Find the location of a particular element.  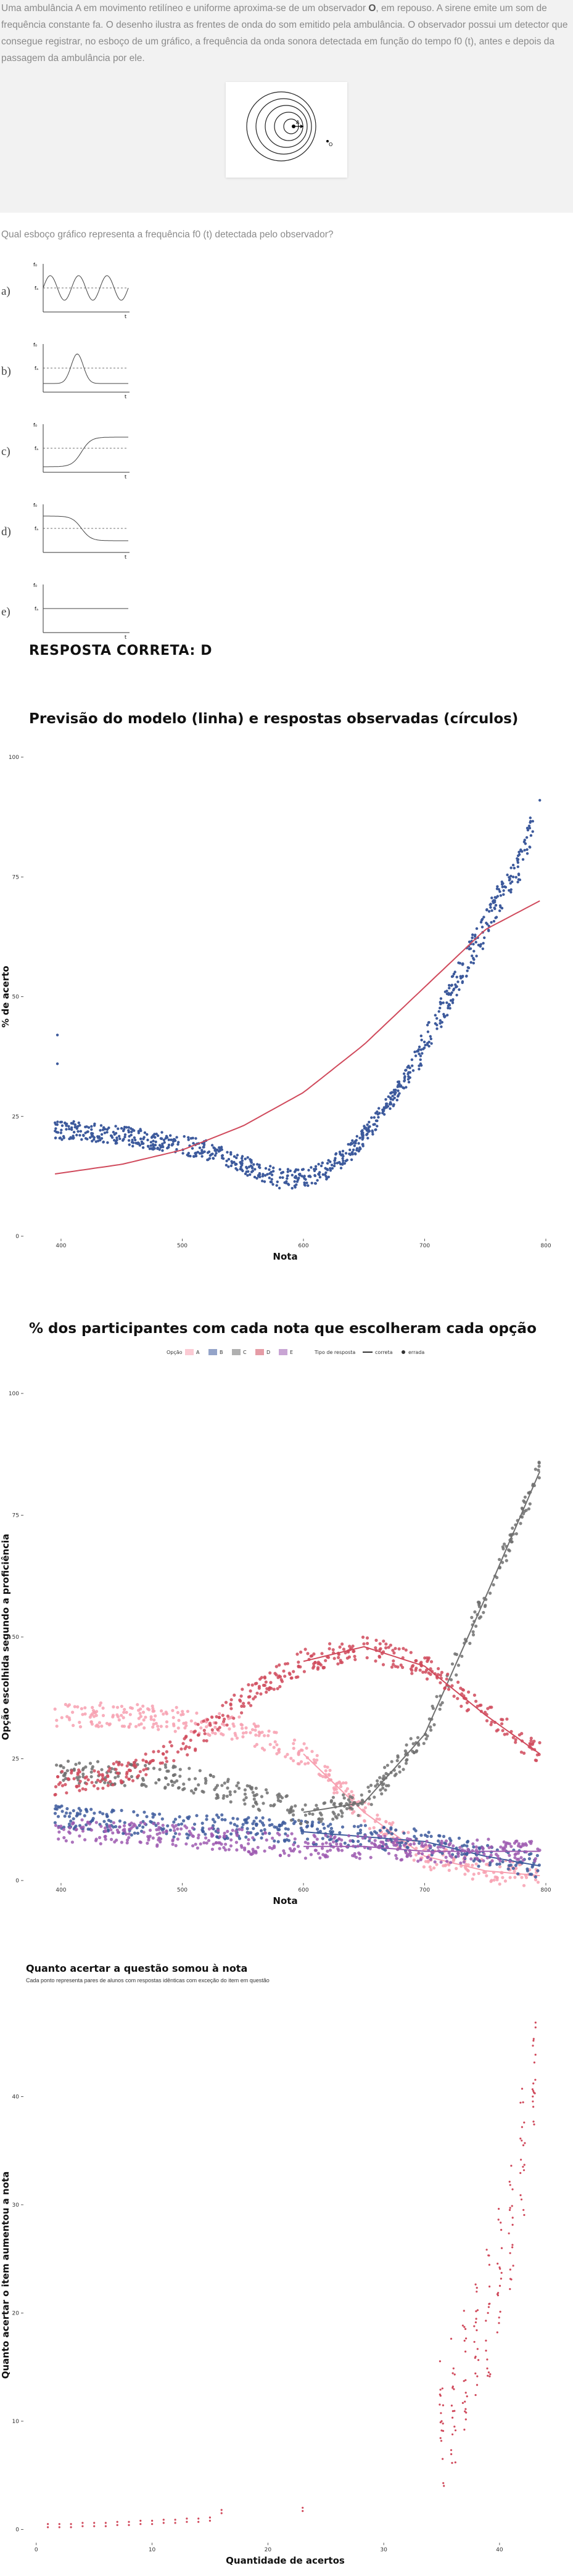

chart2-legend-title: Opção is located at coordinates (175, 1353).